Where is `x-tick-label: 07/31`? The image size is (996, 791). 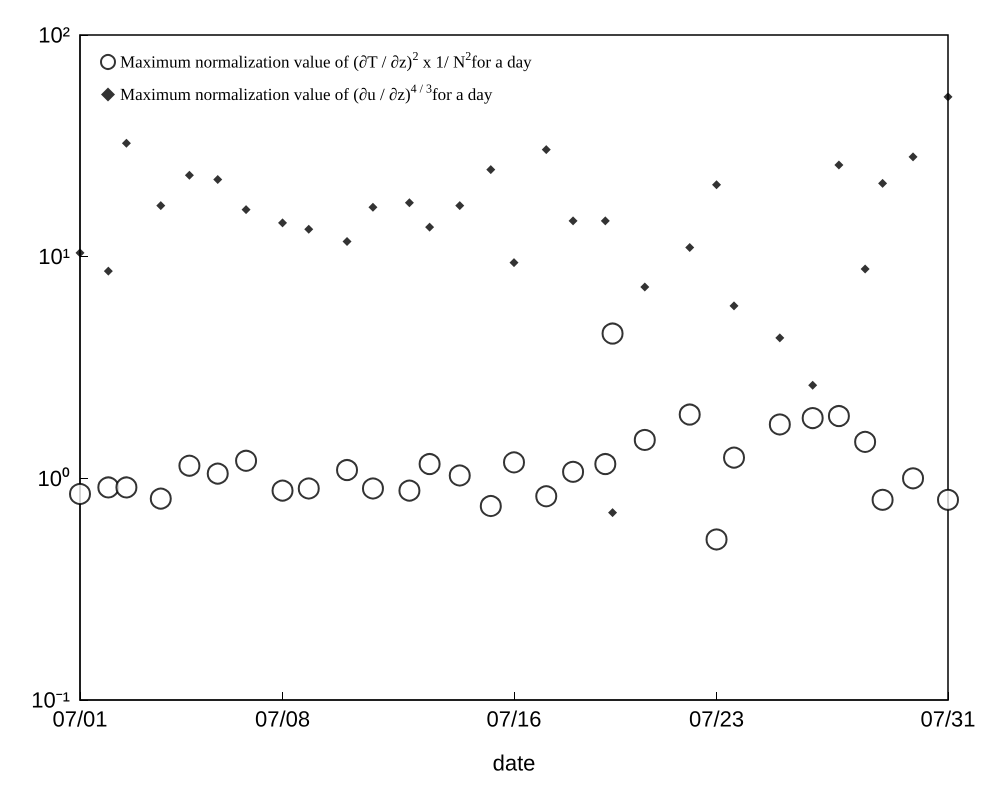
x-tick-label: 07/31 is located at coordinates (948, 719).